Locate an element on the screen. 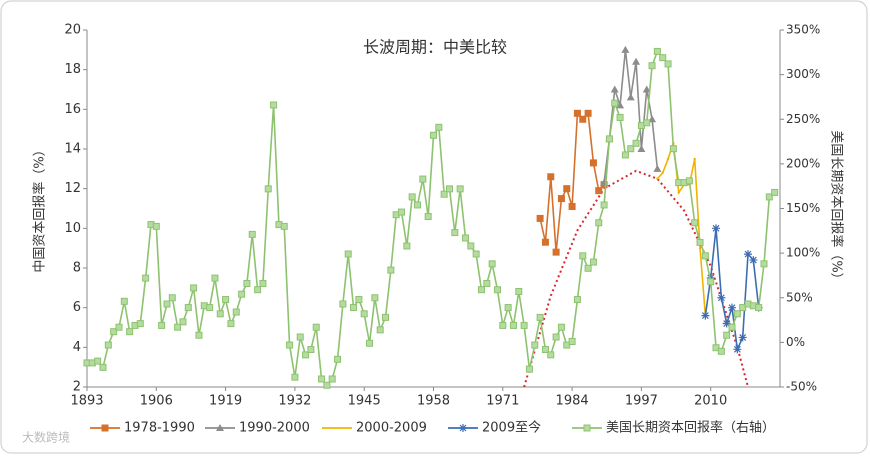  x-tick-label: 1958 is located at coordinates (433, 401).